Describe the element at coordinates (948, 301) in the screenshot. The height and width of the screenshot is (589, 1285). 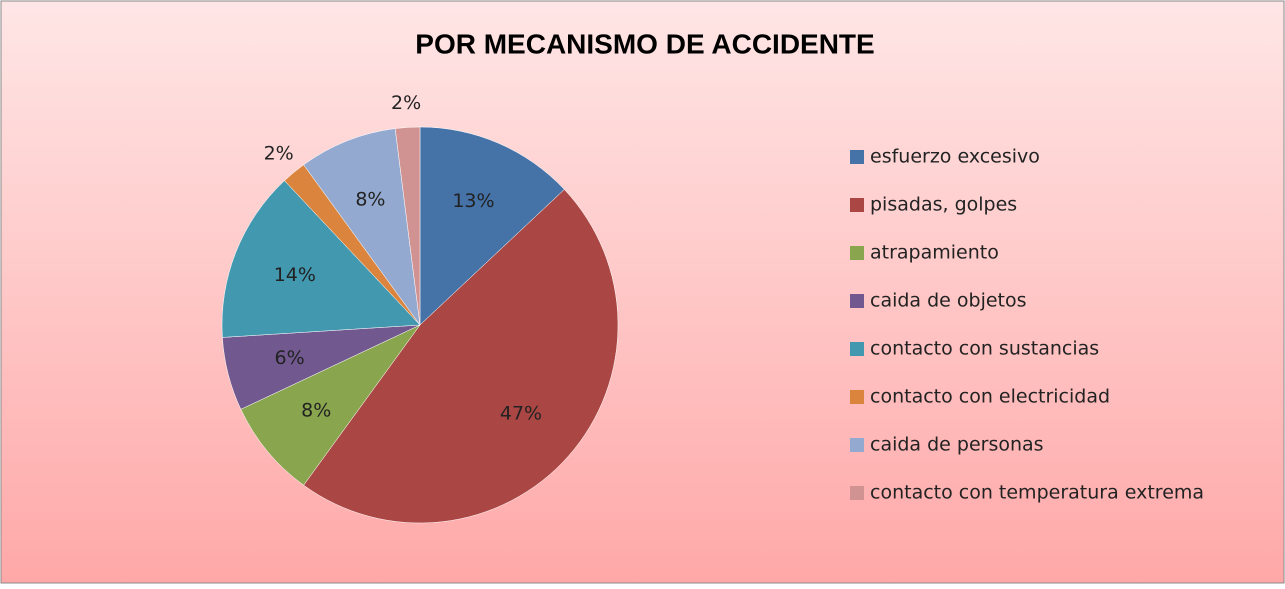
I see `legend-label: caida de objetos` at that location.